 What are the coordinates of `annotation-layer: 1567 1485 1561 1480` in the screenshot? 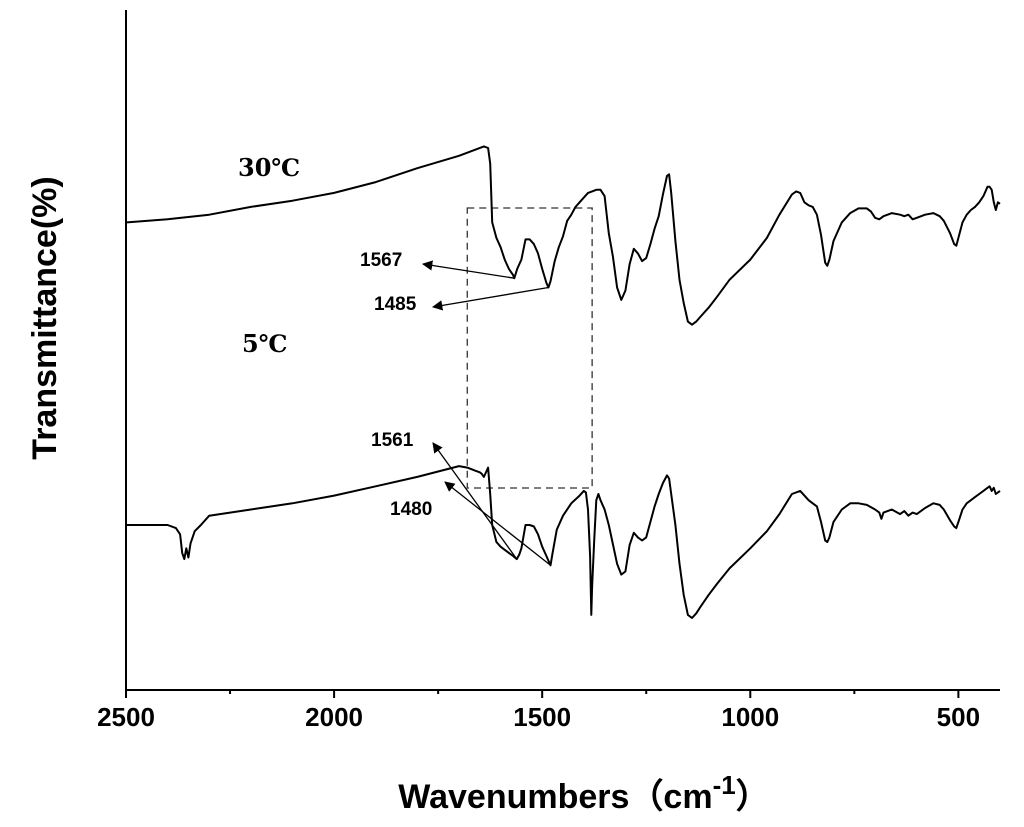 It's located at (455, 408).